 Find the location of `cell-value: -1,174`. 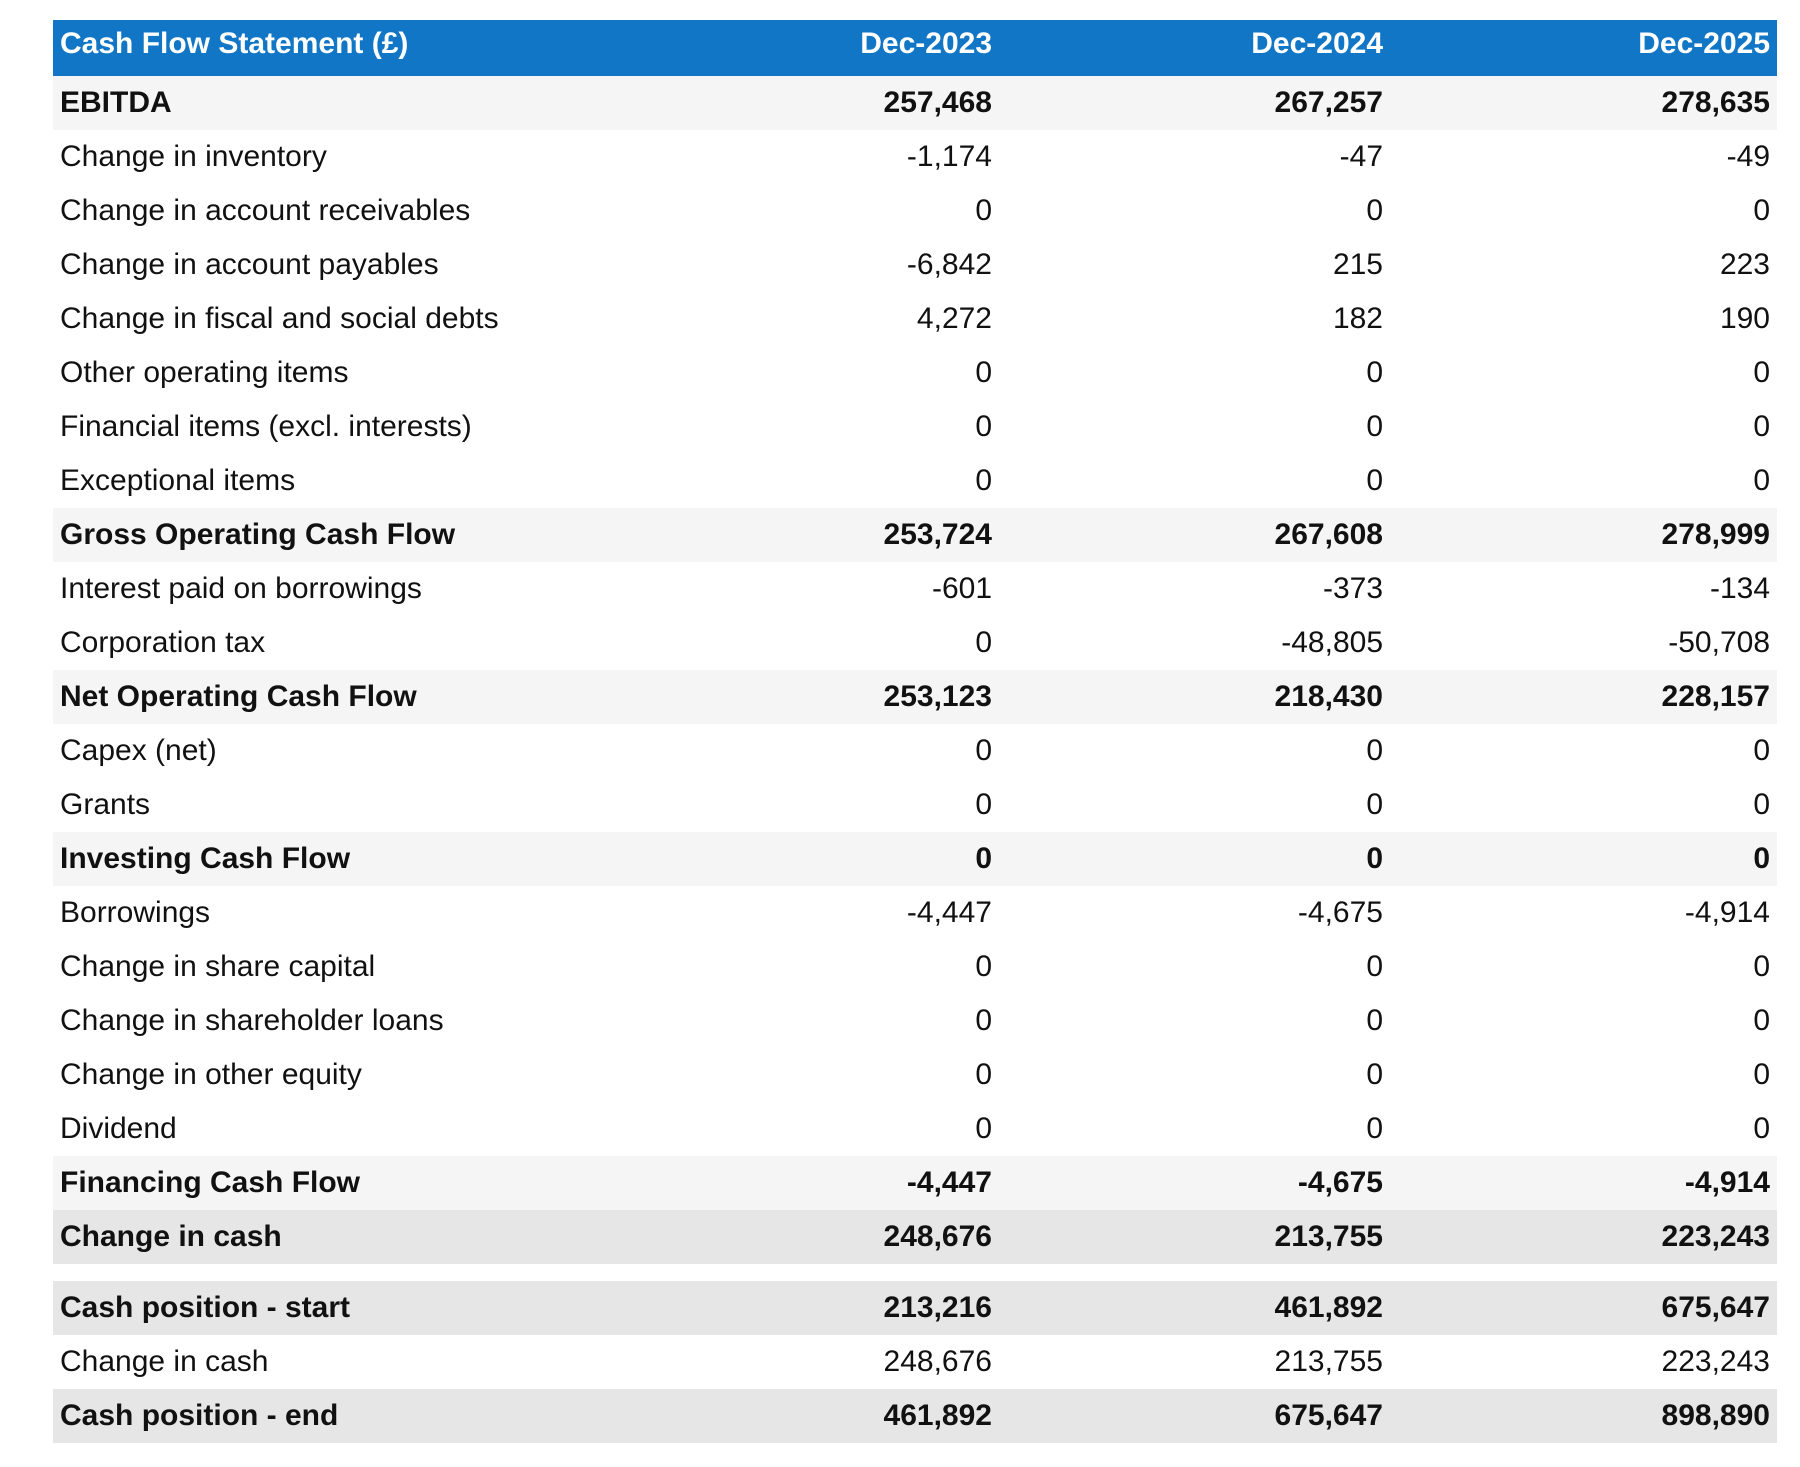

cell-value: -1,174 is located at coordinates (949, 156).